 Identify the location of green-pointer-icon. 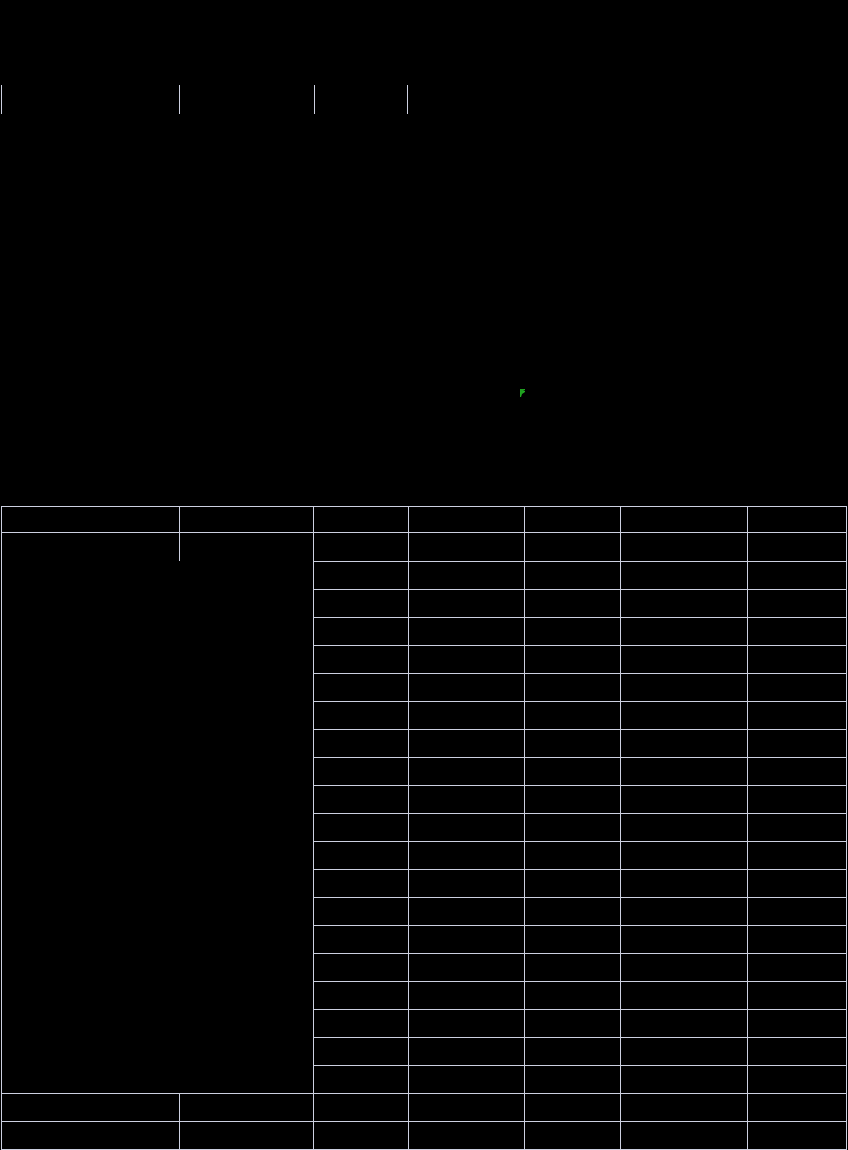
(523, 393).